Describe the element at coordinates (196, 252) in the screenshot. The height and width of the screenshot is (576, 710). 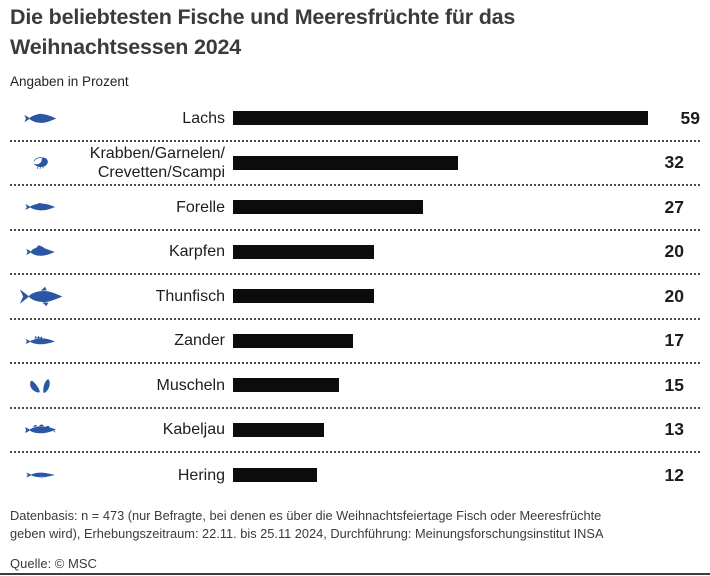
I see `category-label: Karpfen` at that location.